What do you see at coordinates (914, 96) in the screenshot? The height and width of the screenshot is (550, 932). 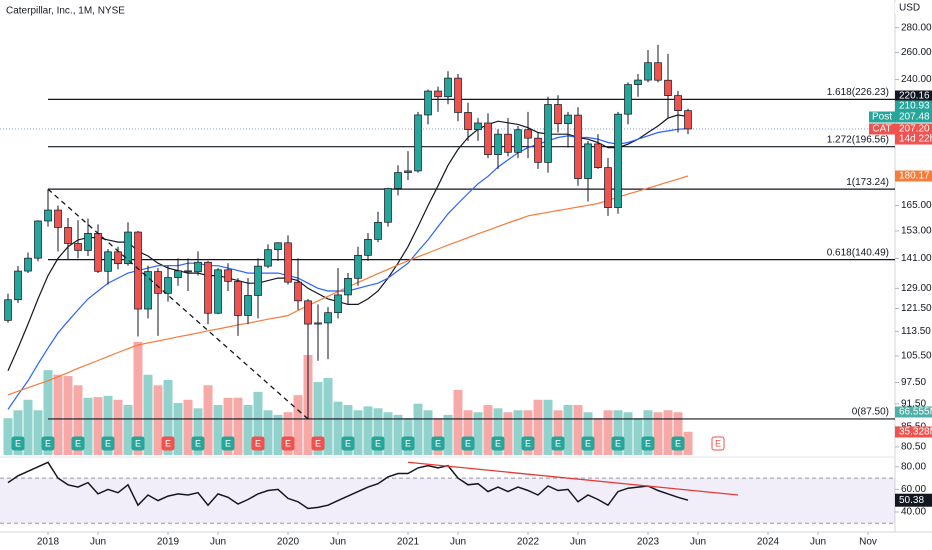 I see `price-label: 220.16` at bounding box center [914, 96].